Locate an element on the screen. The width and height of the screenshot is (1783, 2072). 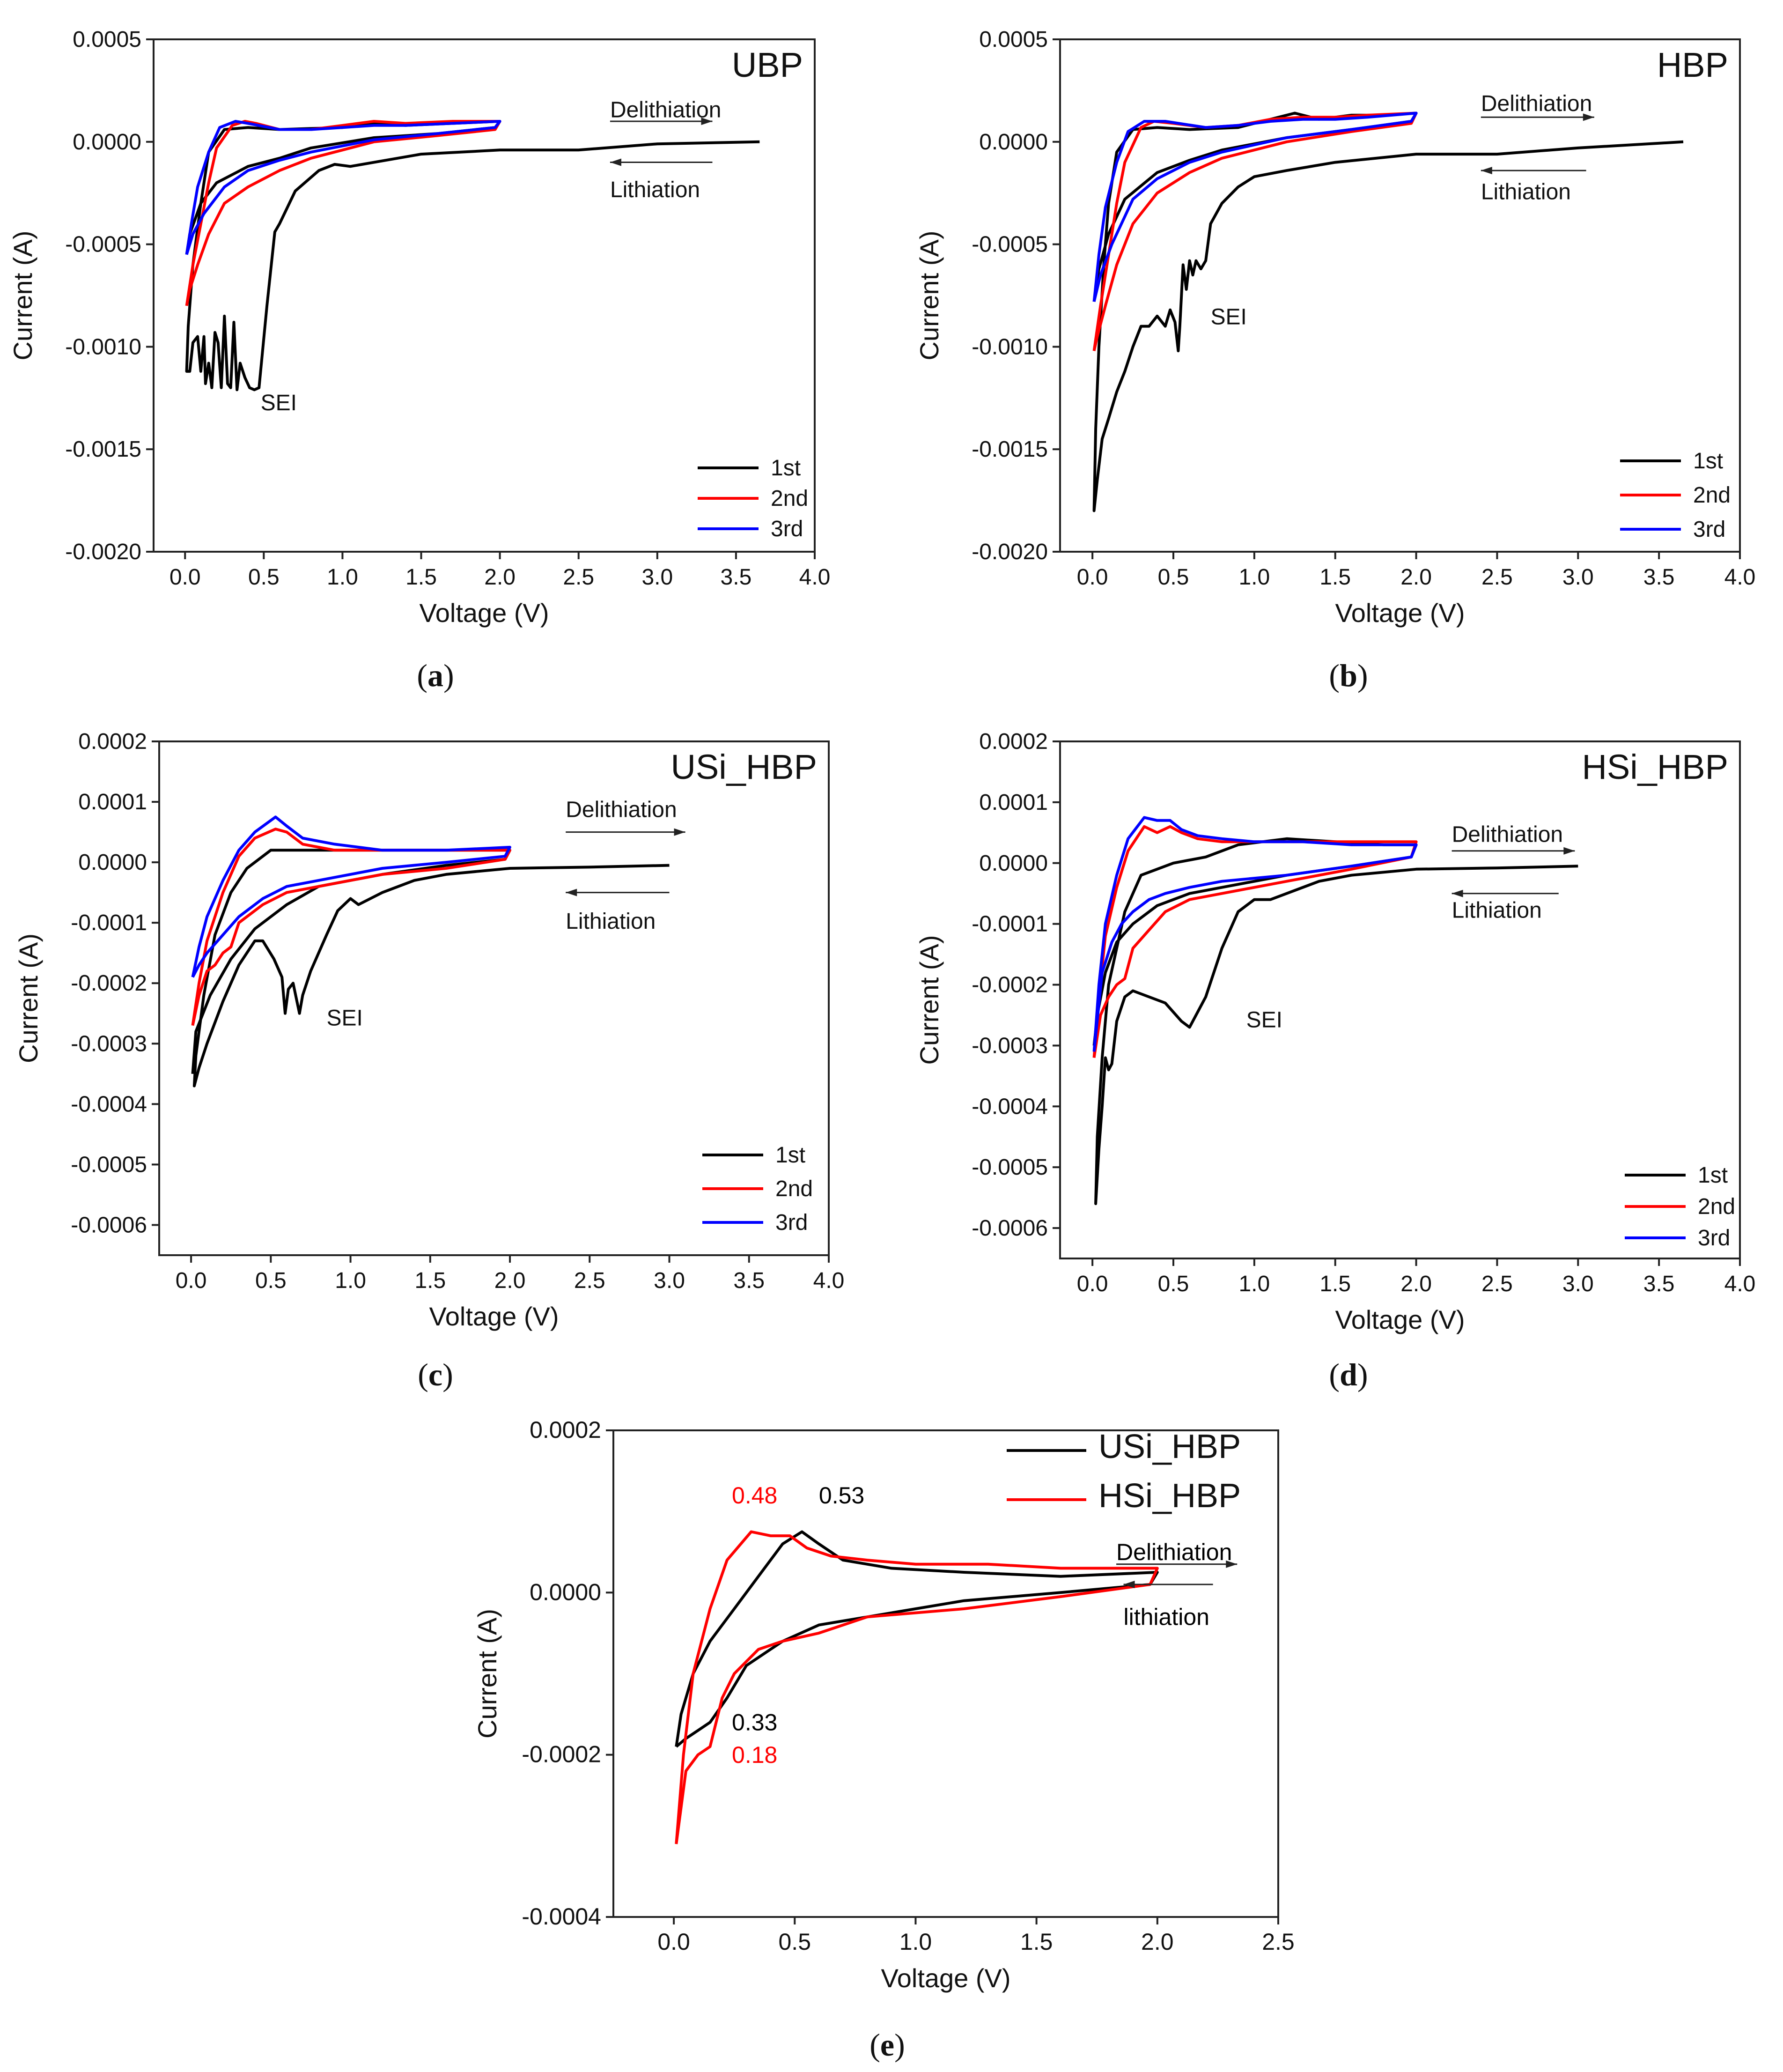
annotation-0-33: 0.33 is located at coordinates (754, 1722).